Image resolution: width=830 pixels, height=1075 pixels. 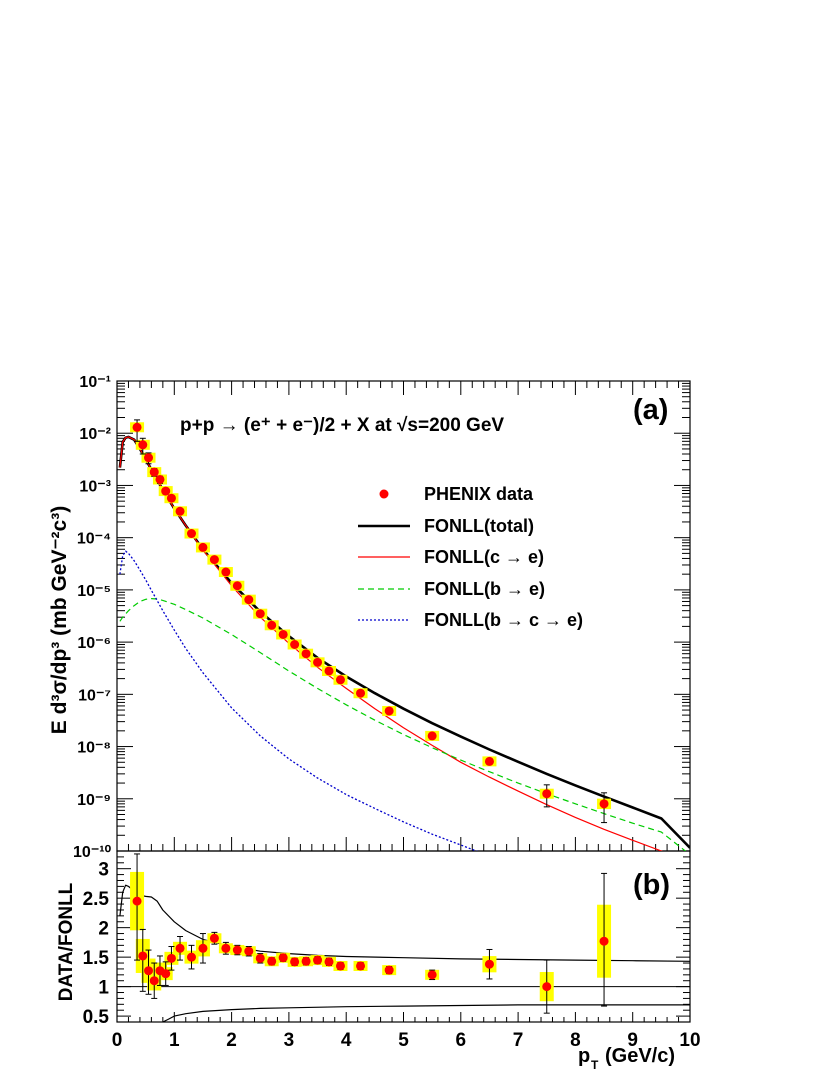 What do you see at coordinates (103, 988) in the screenshot?
I see `y-tick-label-b: 1` at bounding box center [103, 988].